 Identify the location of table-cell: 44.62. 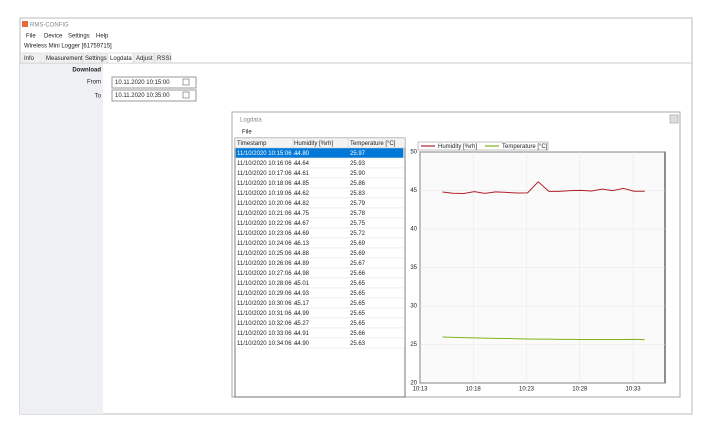
(302, 194).